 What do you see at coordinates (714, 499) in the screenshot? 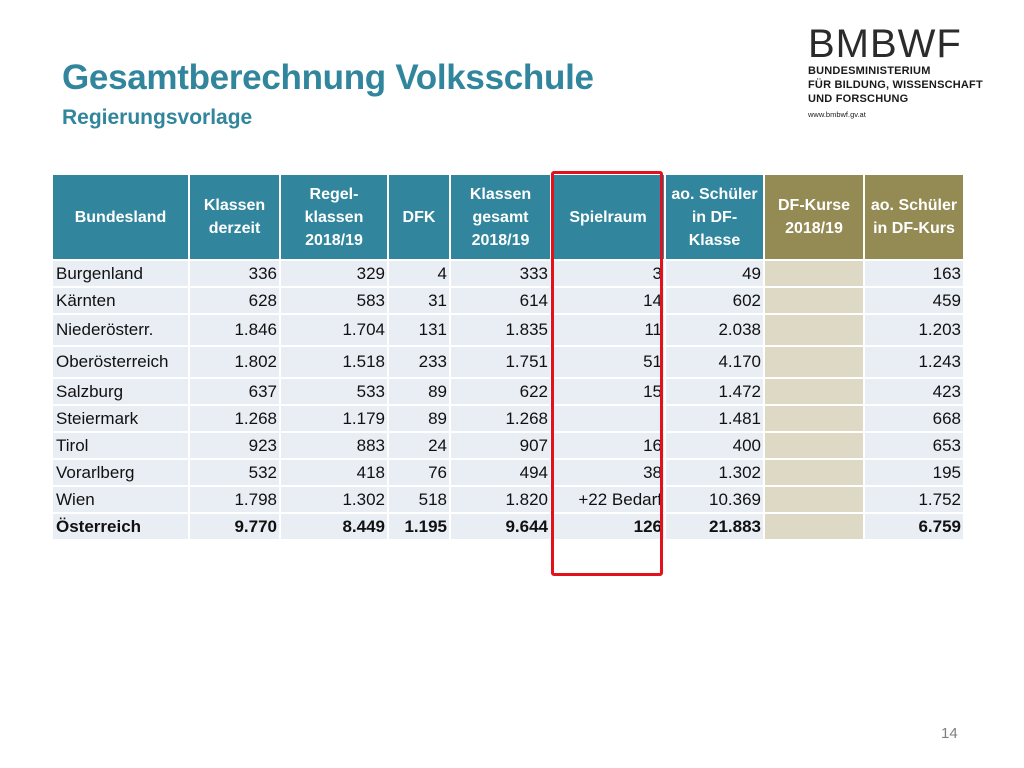
I see `cell-ao-schueler-df-klasse: 10.369` at bounding box center [714, 499].